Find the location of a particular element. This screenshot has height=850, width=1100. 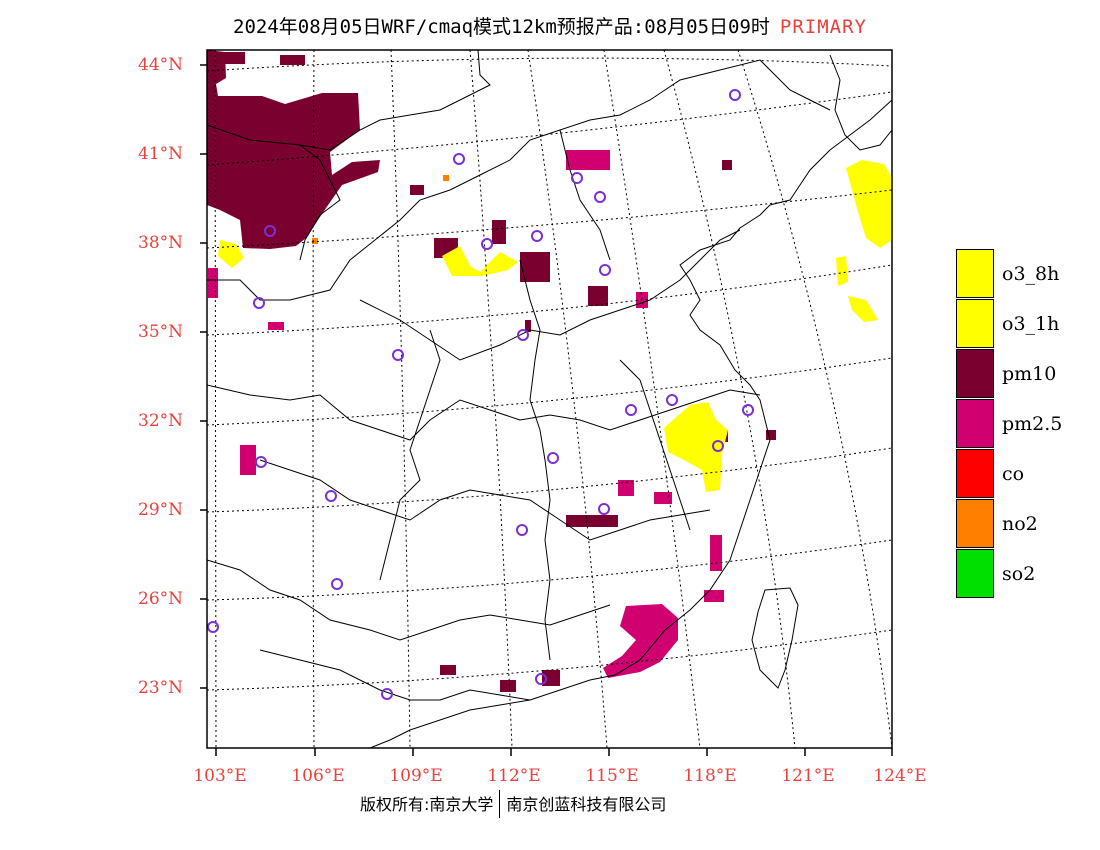

copyright-footer: 版权所有:南京大学 南京创蓝科技有限公司 is located at coordinates (513, 804).